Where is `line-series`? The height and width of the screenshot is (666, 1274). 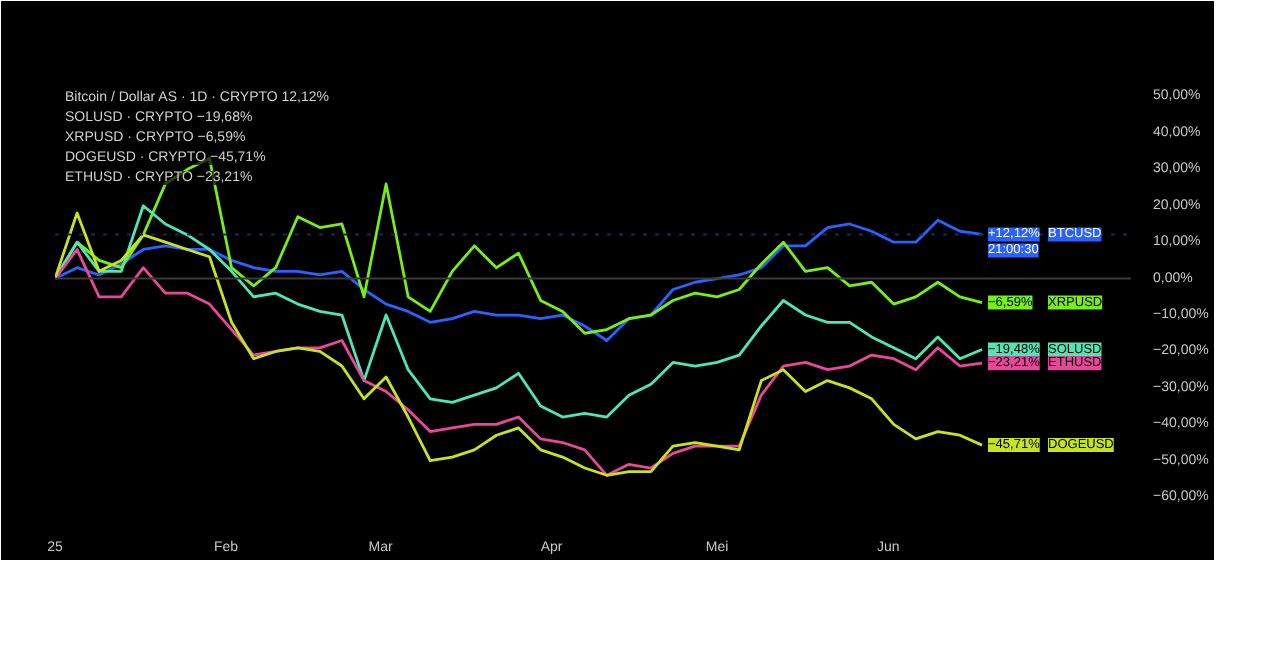 line-series is located at coordinates (519, 280).